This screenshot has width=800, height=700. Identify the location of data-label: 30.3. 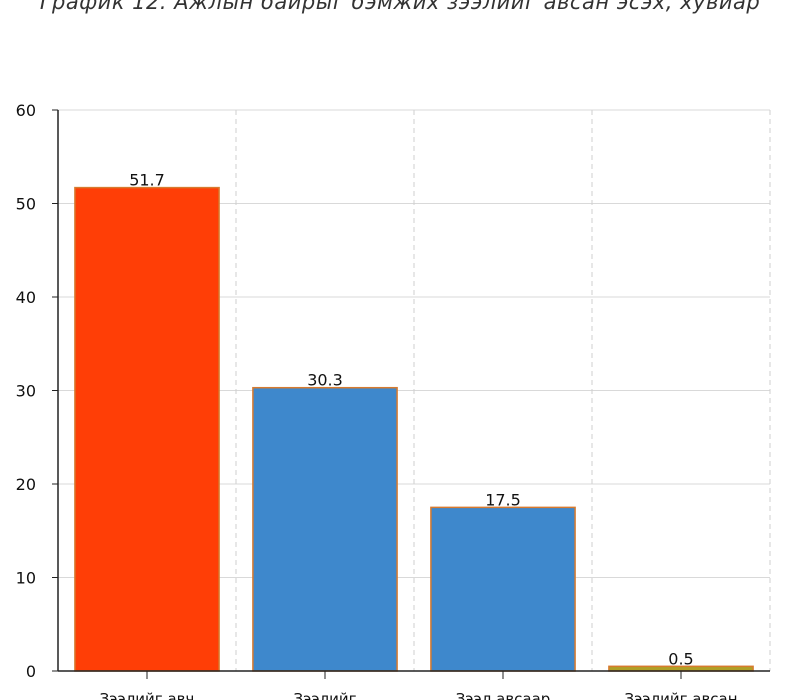
(325, 380).